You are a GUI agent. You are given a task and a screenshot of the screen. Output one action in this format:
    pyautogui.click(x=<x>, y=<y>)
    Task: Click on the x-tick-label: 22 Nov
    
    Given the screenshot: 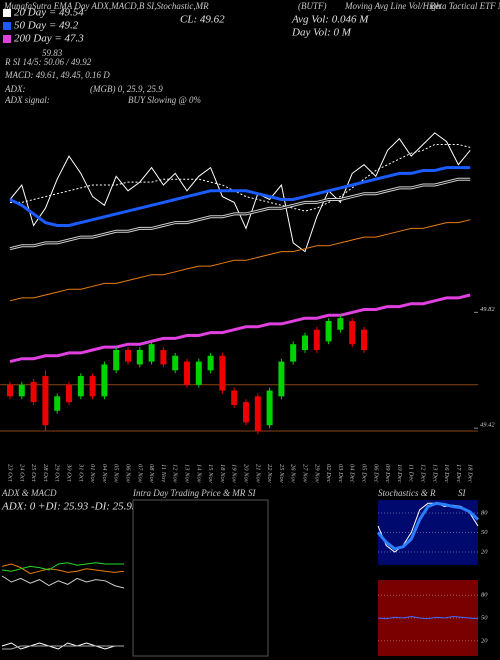 What is the action you would take?
    pyautogui.click(x=269, y=473)
    